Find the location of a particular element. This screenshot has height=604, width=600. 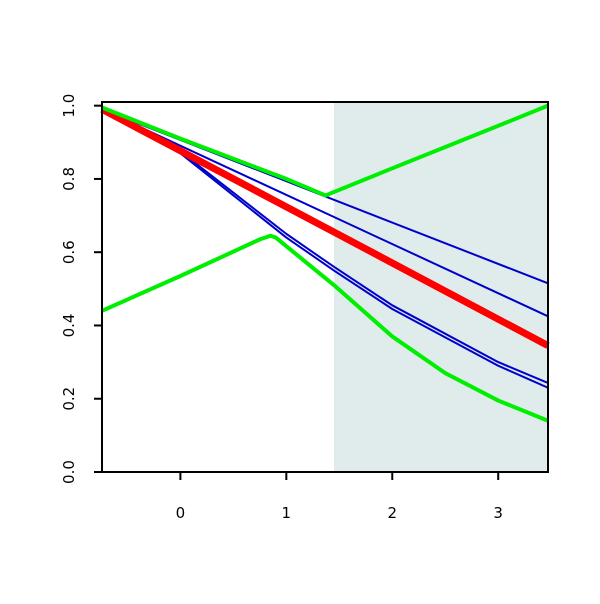

line is located at coordinates (325, 150).